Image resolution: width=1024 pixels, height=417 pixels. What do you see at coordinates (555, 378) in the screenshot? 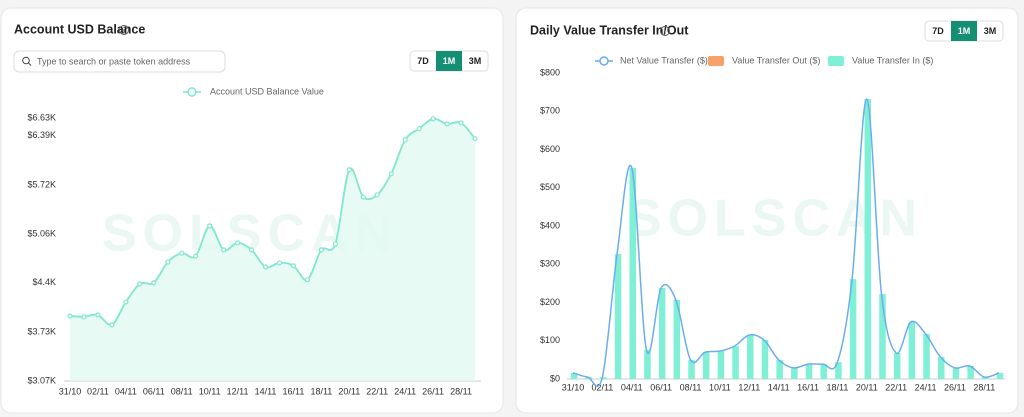
I see `y-tick-label: $0` at bounding box center [555, 378].